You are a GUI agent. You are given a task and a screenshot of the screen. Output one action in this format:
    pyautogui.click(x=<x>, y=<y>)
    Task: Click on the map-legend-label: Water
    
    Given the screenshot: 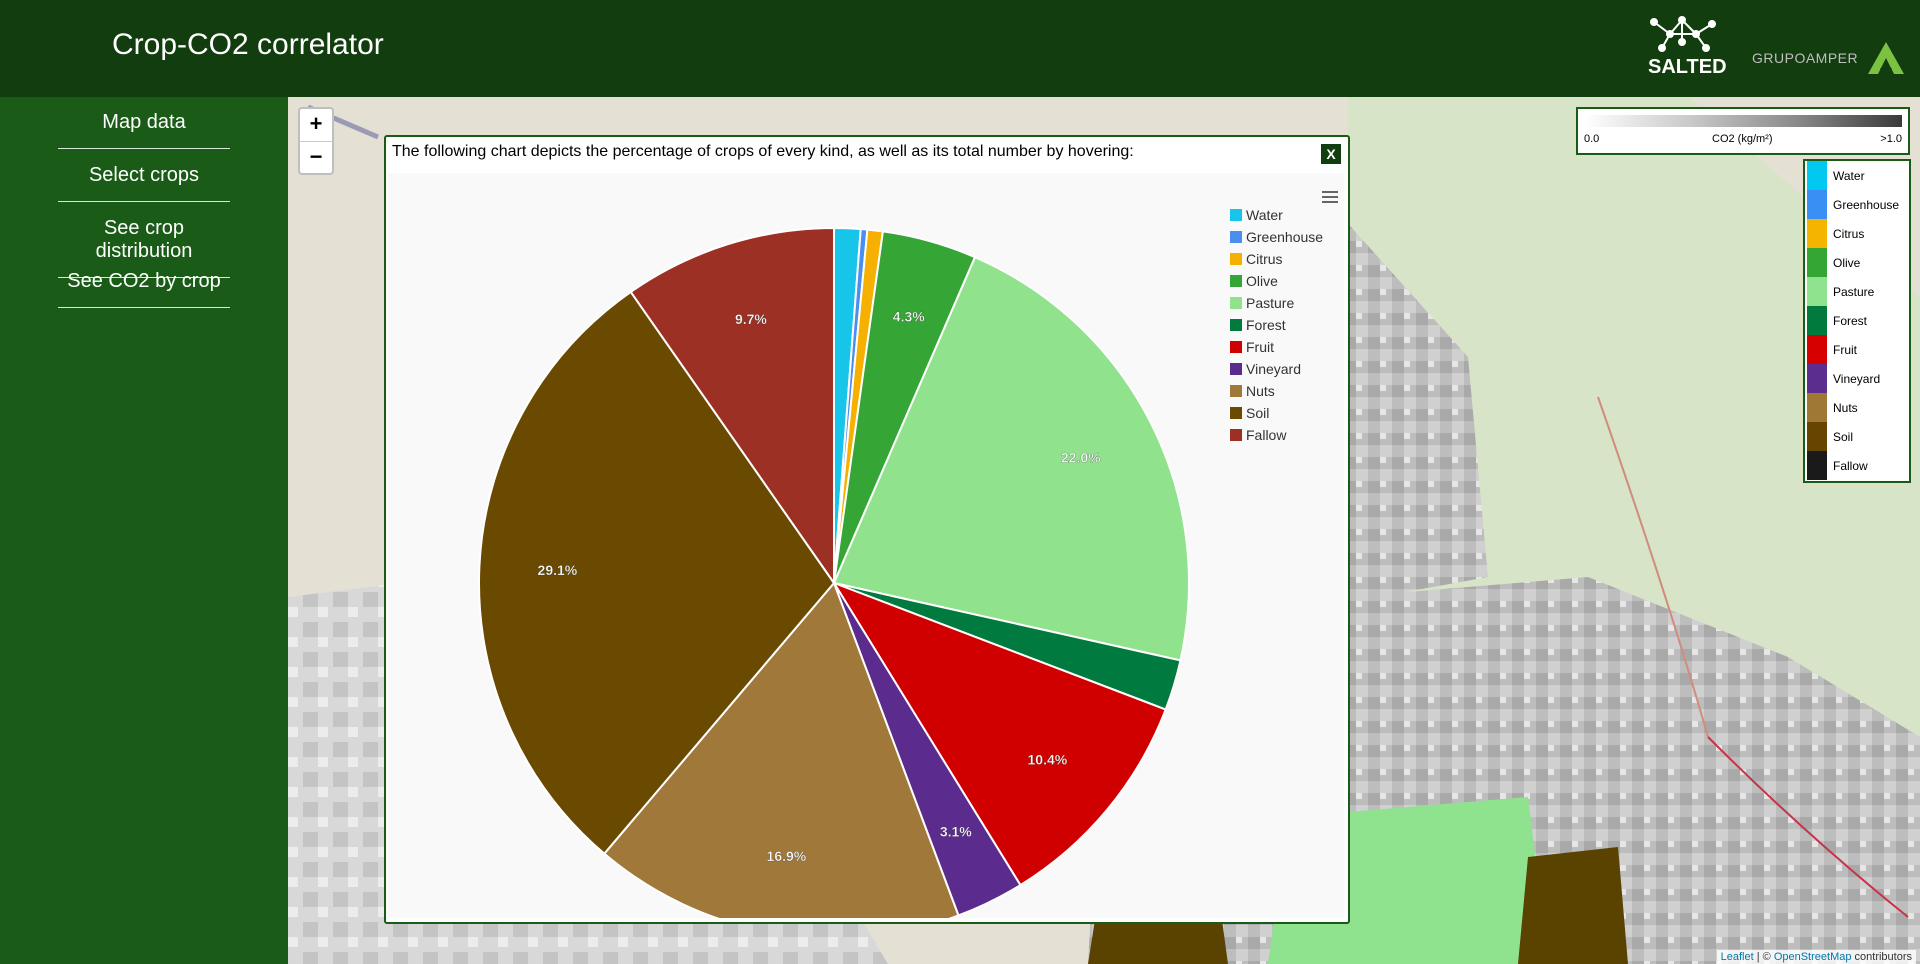 What is the action you would take?
    pyautogui.click(x=1849, y=176)
    